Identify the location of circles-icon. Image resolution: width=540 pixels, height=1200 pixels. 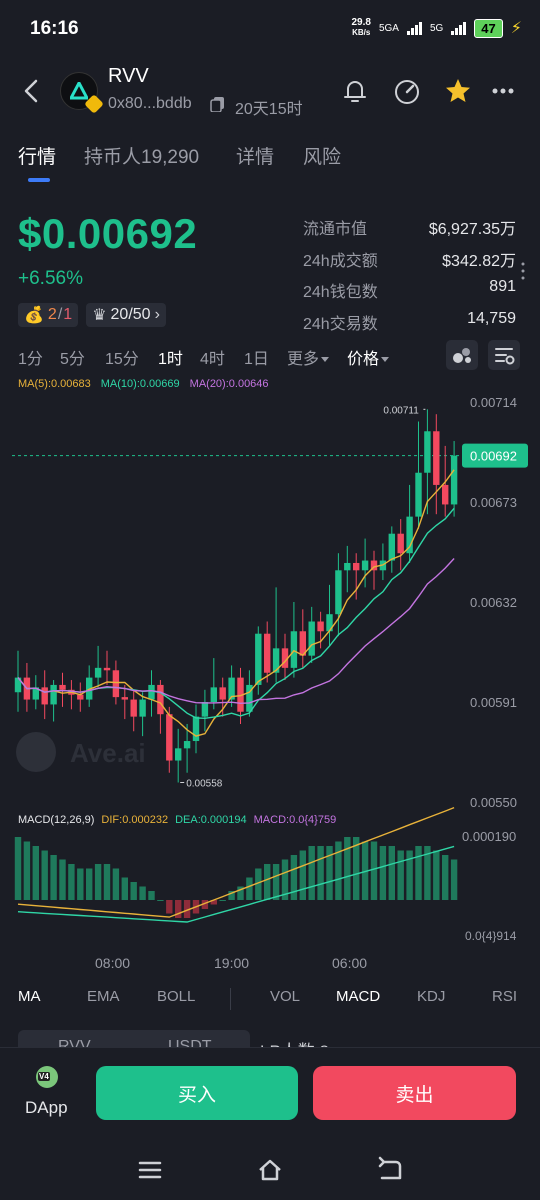
(462, 355).